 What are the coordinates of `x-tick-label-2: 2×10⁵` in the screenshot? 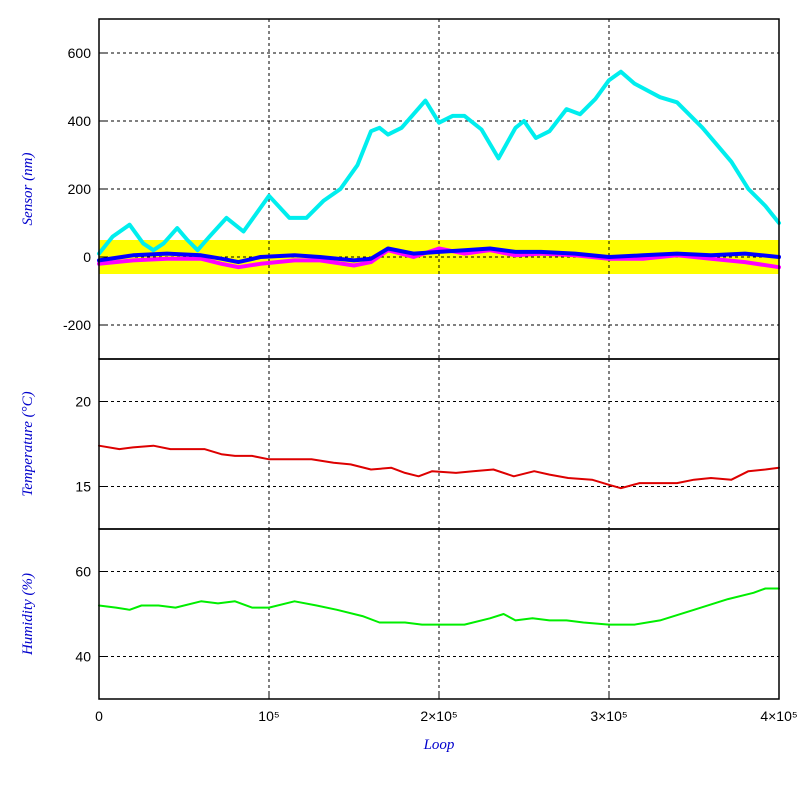 It's located at (438, 716).